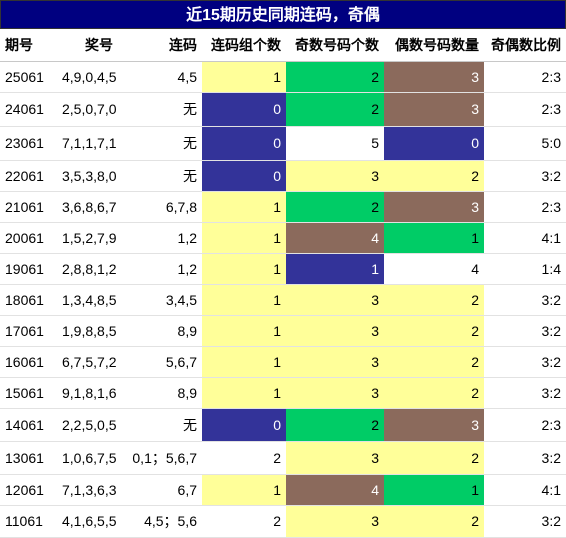  I want to click on table-title: 近15期历史同期连码，奇偶, so click(283, 14).